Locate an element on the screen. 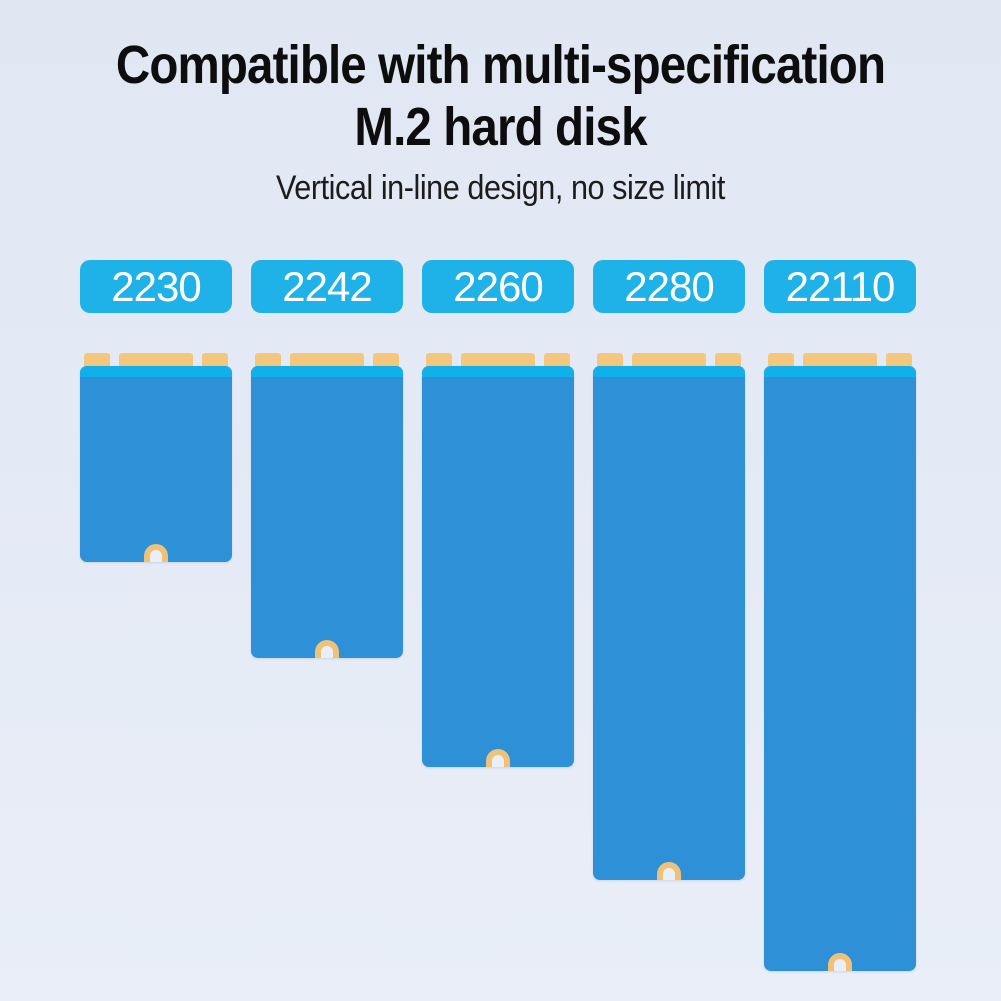 The width and height of the screenshot is (1001, 1001). m2-card-column: 2260 is located at coordinates (498, 513).